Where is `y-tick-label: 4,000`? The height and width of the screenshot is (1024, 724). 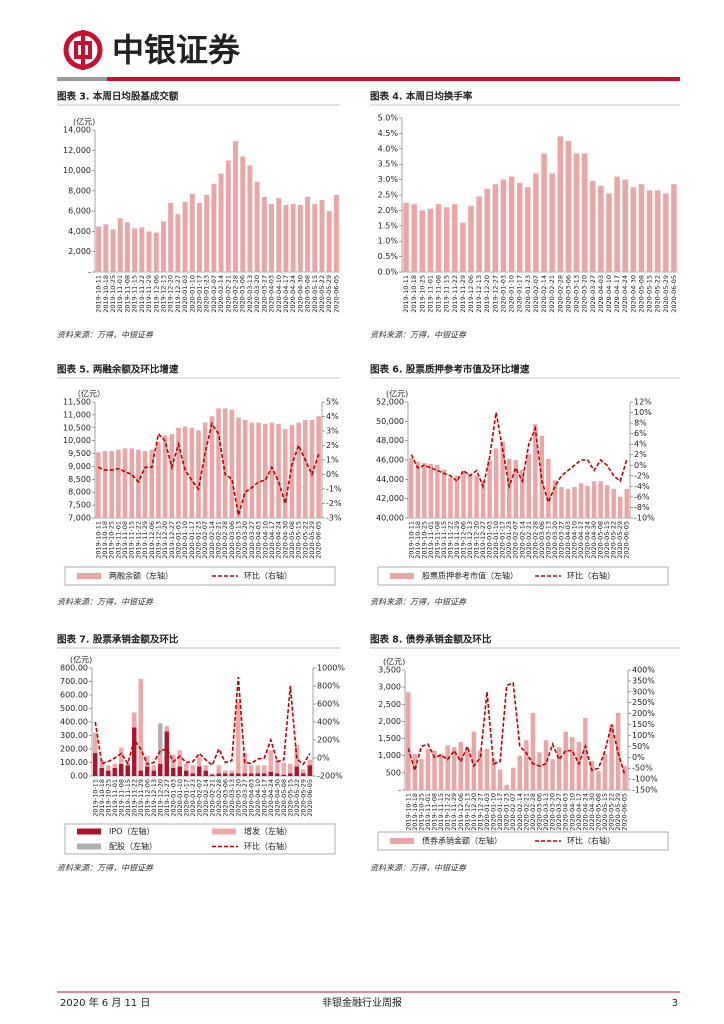 y-tick-label: 4,000 is located at coordinates (79, 231).